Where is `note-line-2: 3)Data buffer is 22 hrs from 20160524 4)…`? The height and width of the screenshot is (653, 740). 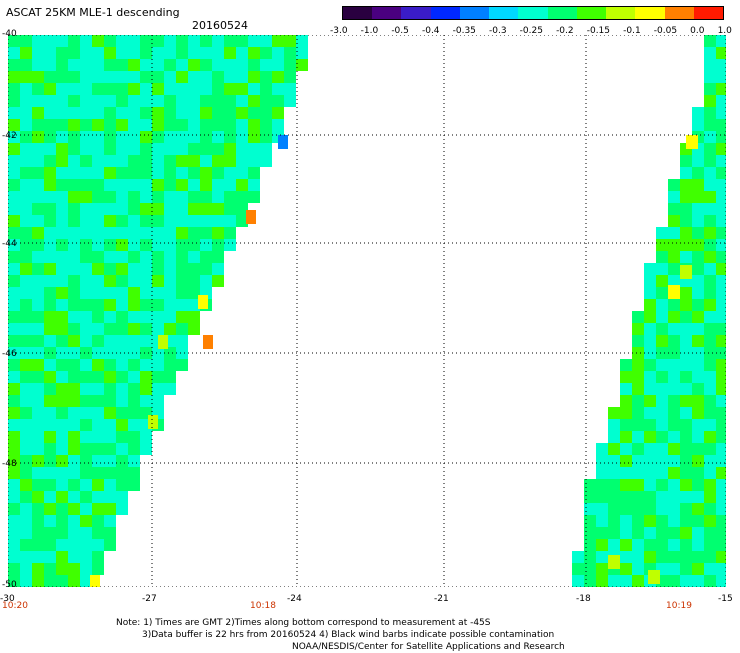 note-line-2: 3)Data buffer is 22 hrs from 20160524 4)… is located at coordinates (348, 635).